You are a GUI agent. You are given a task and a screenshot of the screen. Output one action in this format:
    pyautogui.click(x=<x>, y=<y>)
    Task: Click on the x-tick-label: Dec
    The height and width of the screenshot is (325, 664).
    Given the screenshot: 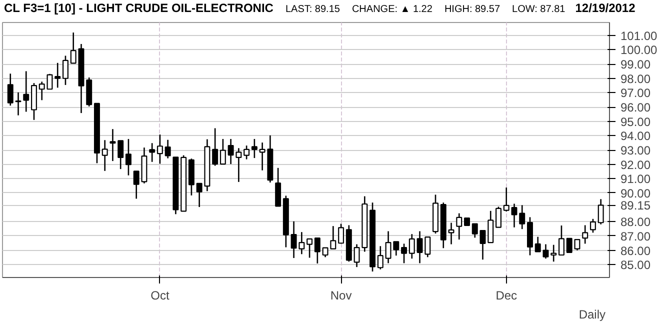 What is the action you would take?
    pyautogui.click(x=507, y=295)
    